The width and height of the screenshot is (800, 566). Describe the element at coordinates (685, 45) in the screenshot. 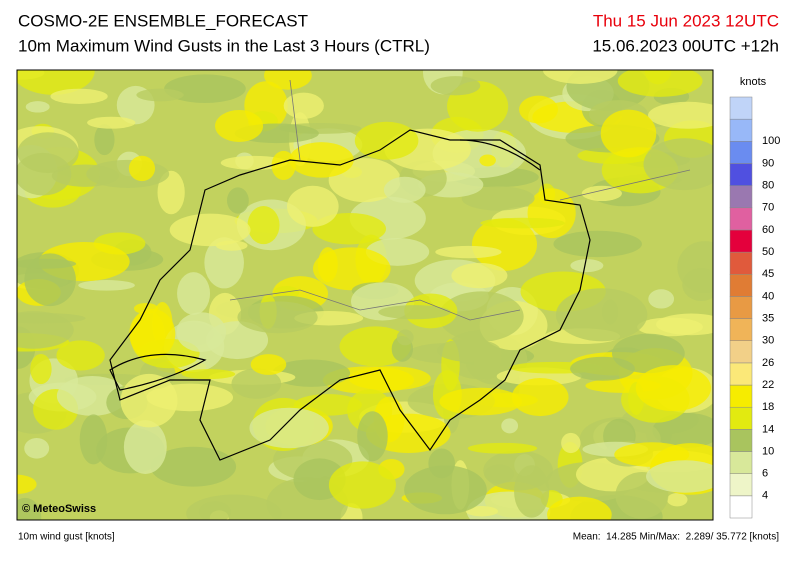

I see `run-time: 15.06.2023 00UTC +12h` at that location.